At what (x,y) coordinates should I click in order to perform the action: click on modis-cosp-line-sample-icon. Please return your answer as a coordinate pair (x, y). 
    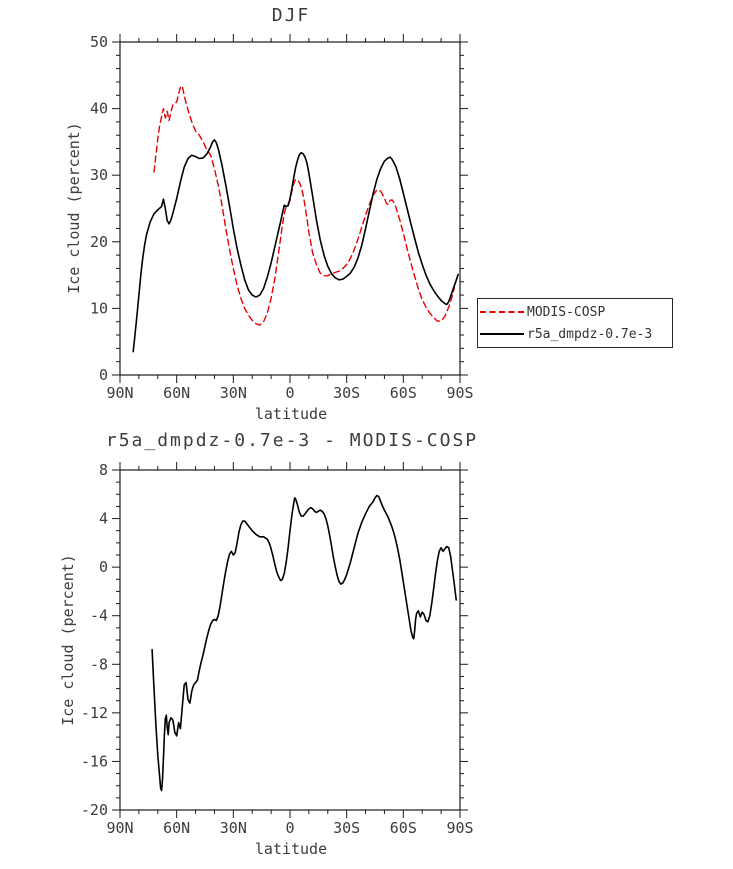
    Looking at the image, I should click on (502, 312).